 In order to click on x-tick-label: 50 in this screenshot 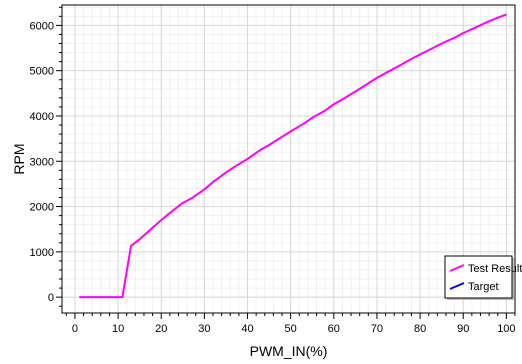, I will do `click(291, 329)`.